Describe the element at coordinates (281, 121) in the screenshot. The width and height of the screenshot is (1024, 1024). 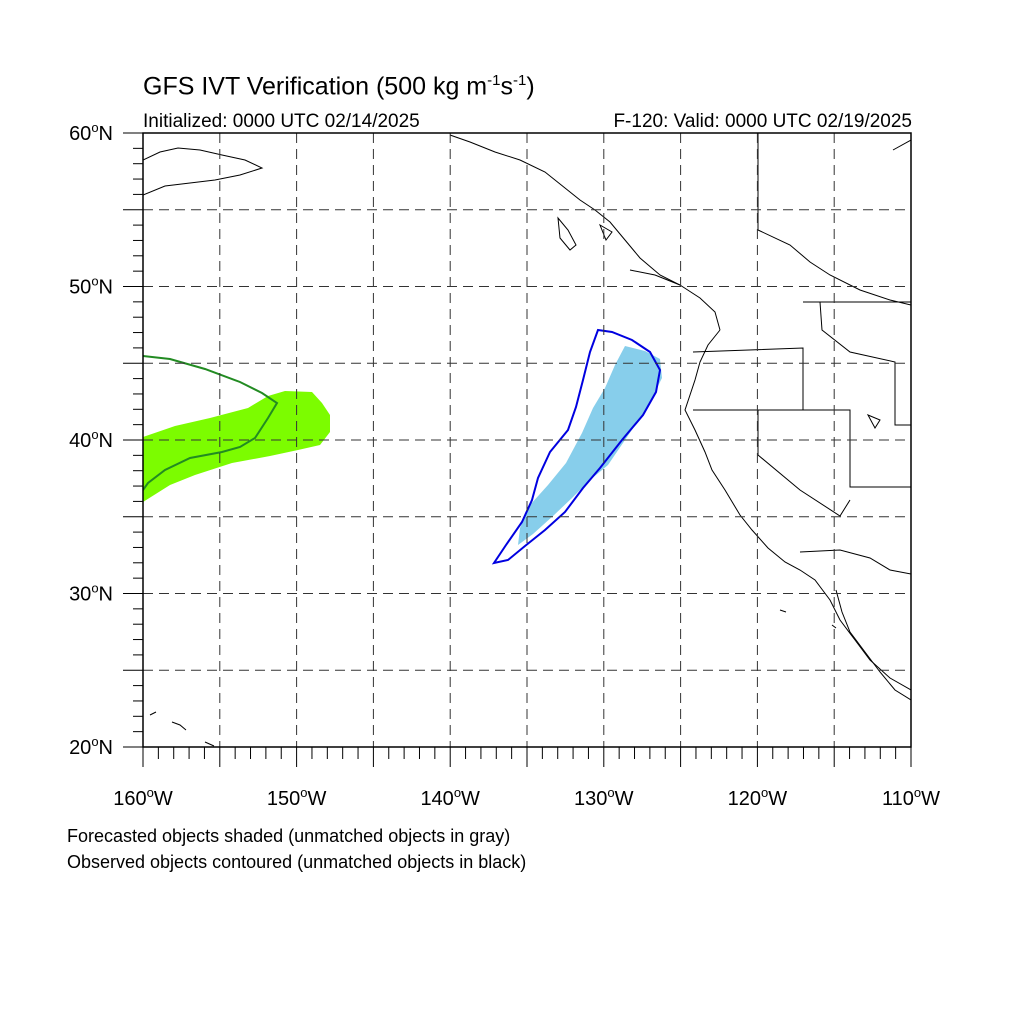
I see `initialized-time: Initialized: 0000 UTC 02/14/2025` at that location.